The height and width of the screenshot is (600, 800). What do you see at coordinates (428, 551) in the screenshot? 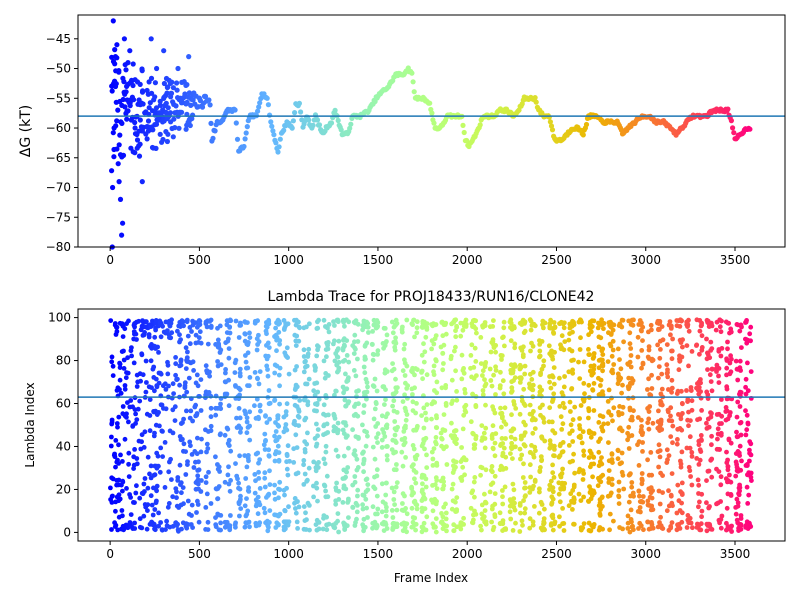
I see `lambda-x-ticks: 0 500 1000 1500 2000 2500 3000 3500` at bounding box center [428, 551].